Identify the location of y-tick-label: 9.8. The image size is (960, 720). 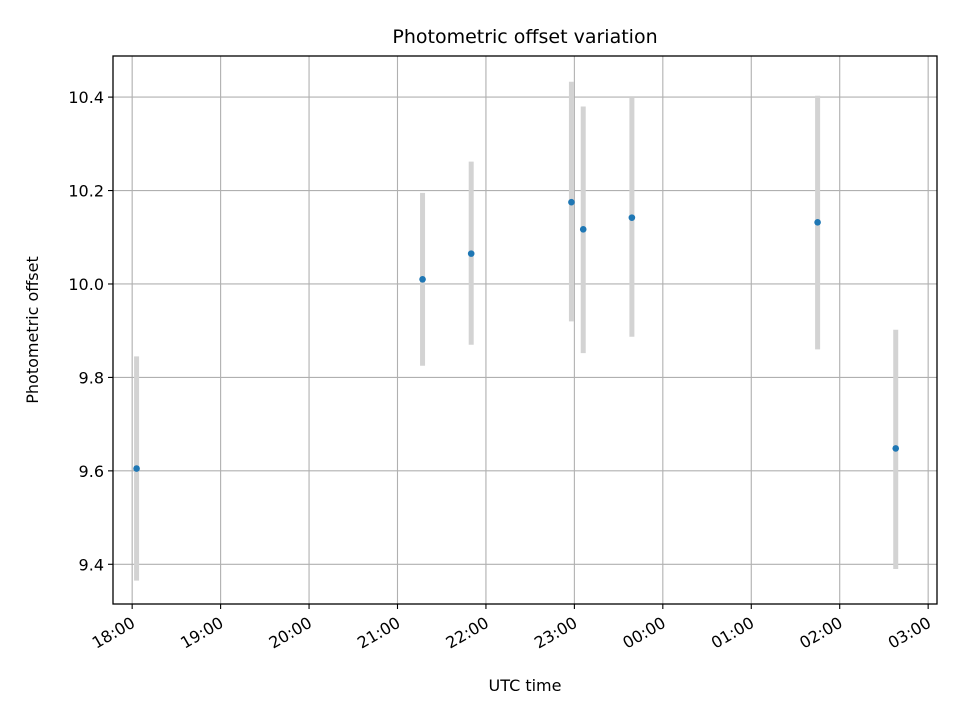
(91, 377).